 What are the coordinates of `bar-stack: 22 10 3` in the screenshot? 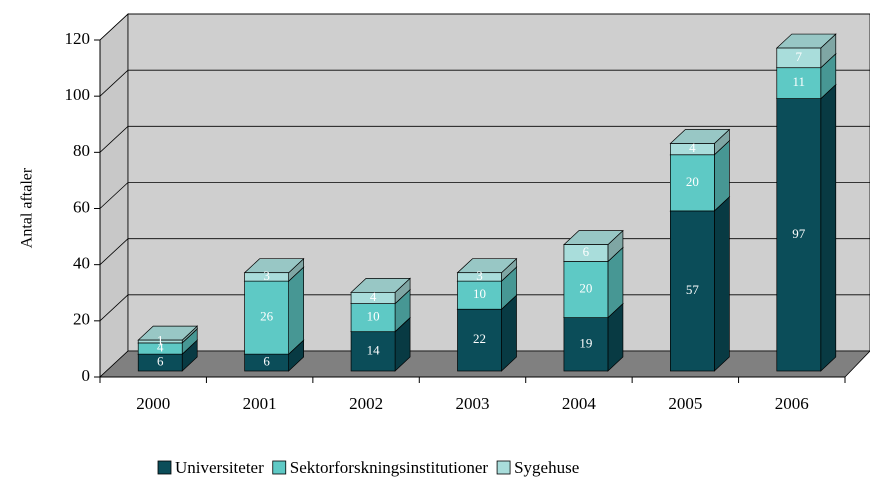 It's located at (487, 314).